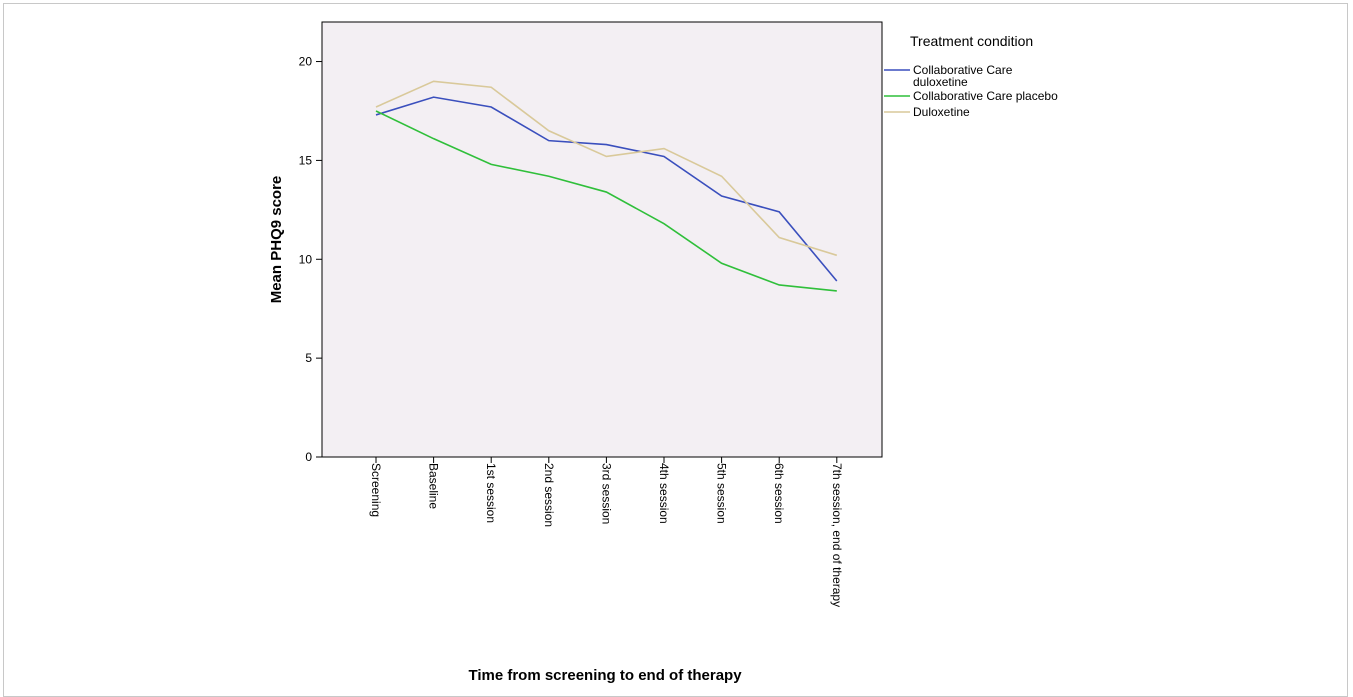 The height and width of the screenshot is (697, 1353). Describe the element at coordinates (306, 62) in the screenshot. I see `y-tick-label: 20` at that location.